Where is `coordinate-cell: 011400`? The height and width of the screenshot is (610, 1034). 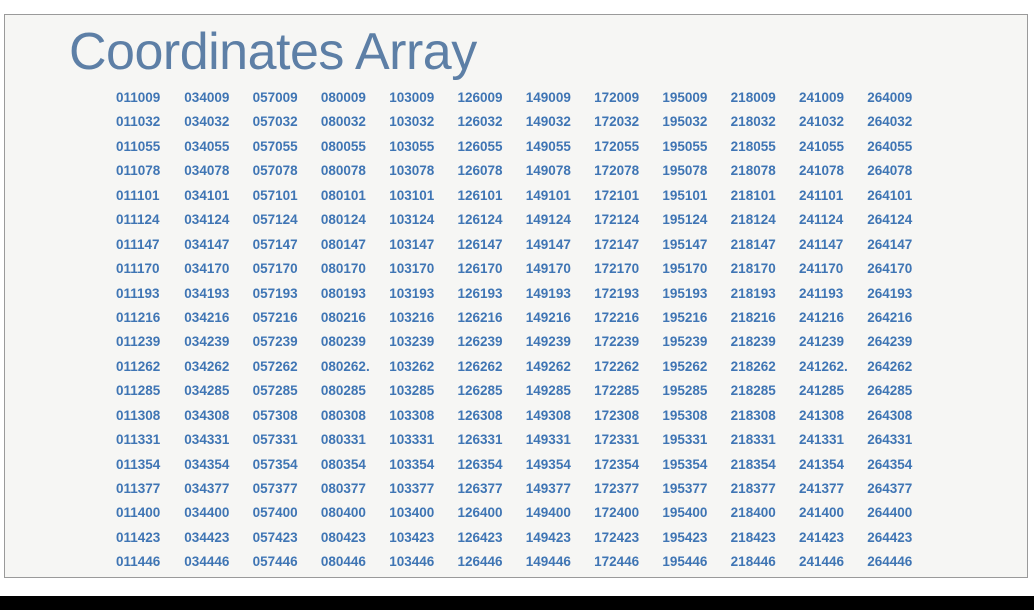 coordinate-cell: 011400 is located at coordinates (138, 513).